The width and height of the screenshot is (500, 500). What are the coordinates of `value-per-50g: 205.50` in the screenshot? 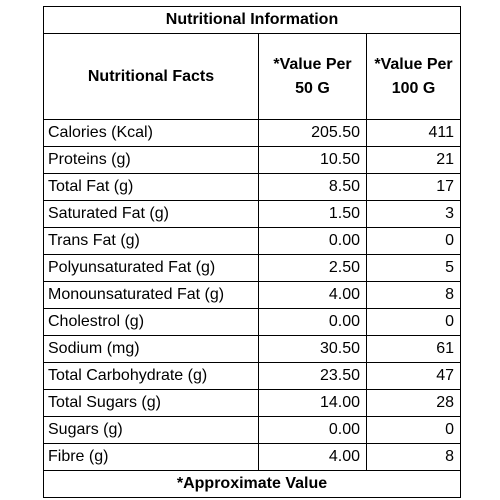 It's located at (312, 133).